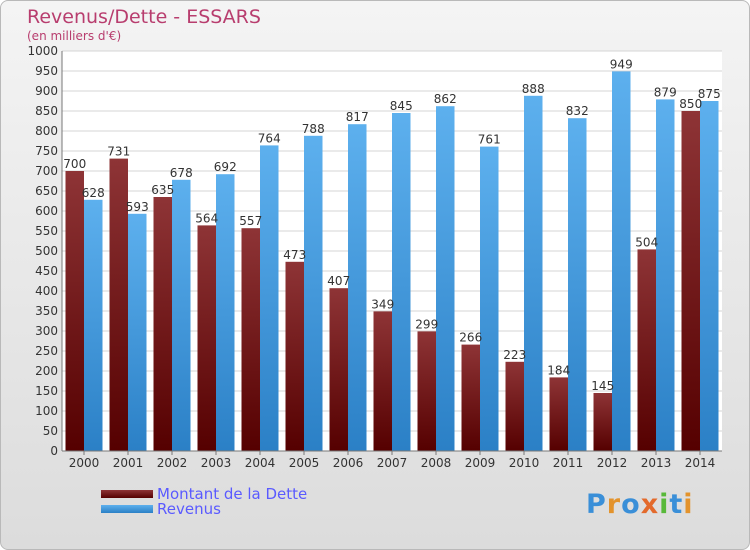 The image size is (750, 550). I want to click on data-label-dette: 145, so click(602, 386).